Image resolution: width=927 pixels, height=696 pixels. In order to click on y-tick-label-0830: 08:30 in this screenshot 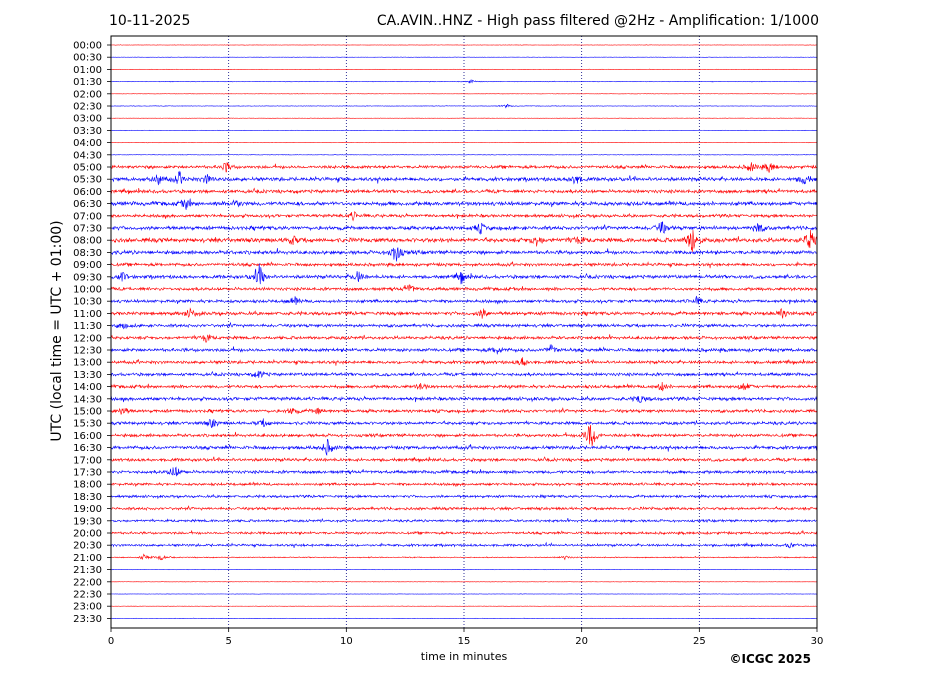, I will do `click(87, 253)`.